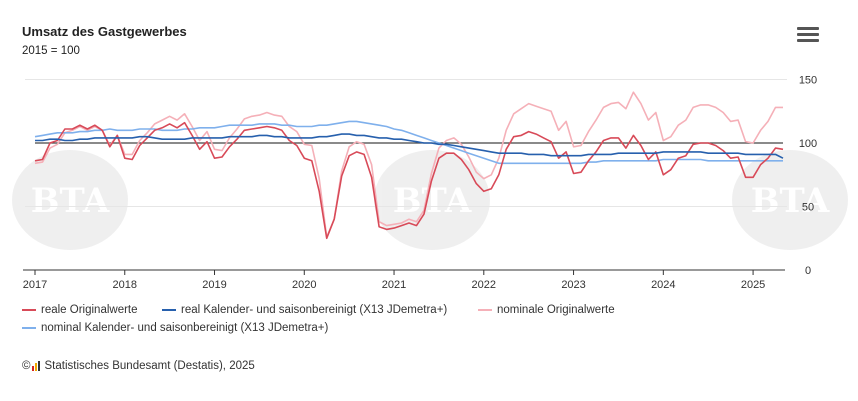 The image size is (858, 401). I want to click on legend-item-reale-originalwerte: reale Originalwerte, so click(80, 310).